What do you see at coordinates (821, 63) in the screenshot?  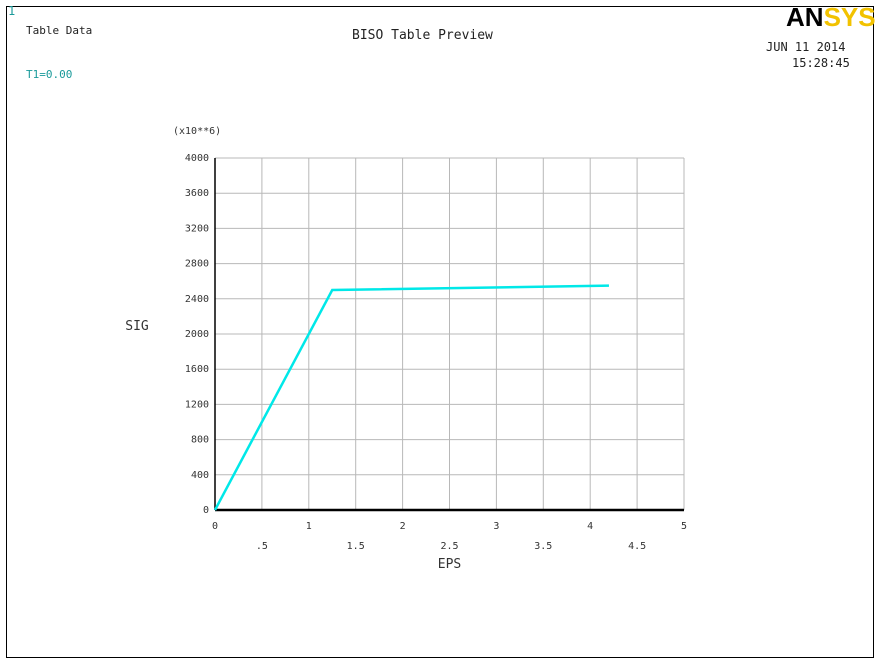 I see `time-stamp: 15:28:45` at bounding box center [821, 63].